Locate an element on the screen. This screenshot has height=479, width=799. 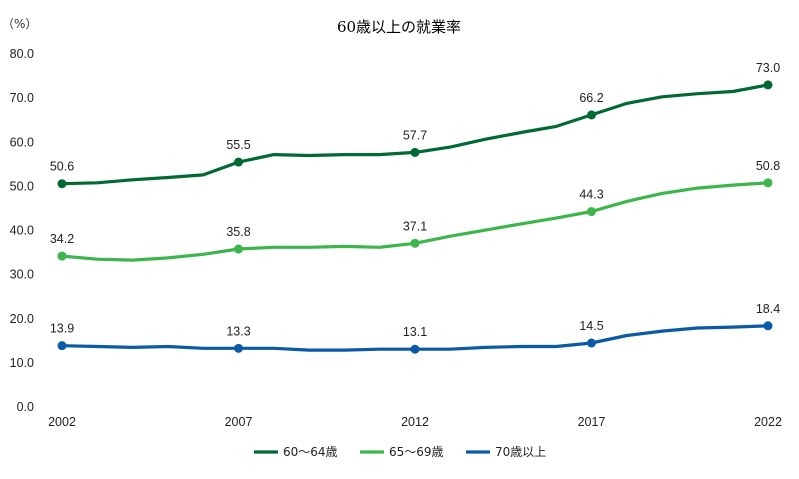
y-tick-label: 60.0 is located at coordinates (22, 142).